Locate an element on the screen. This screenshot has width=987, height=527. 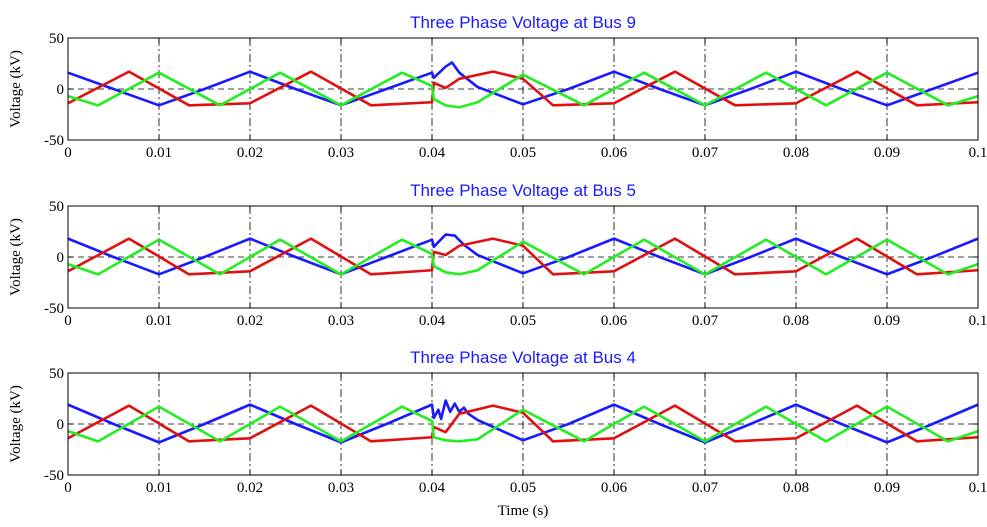
chart-title: Three Phase Voltage at Bus 9 is located at coordinates (523, 22).